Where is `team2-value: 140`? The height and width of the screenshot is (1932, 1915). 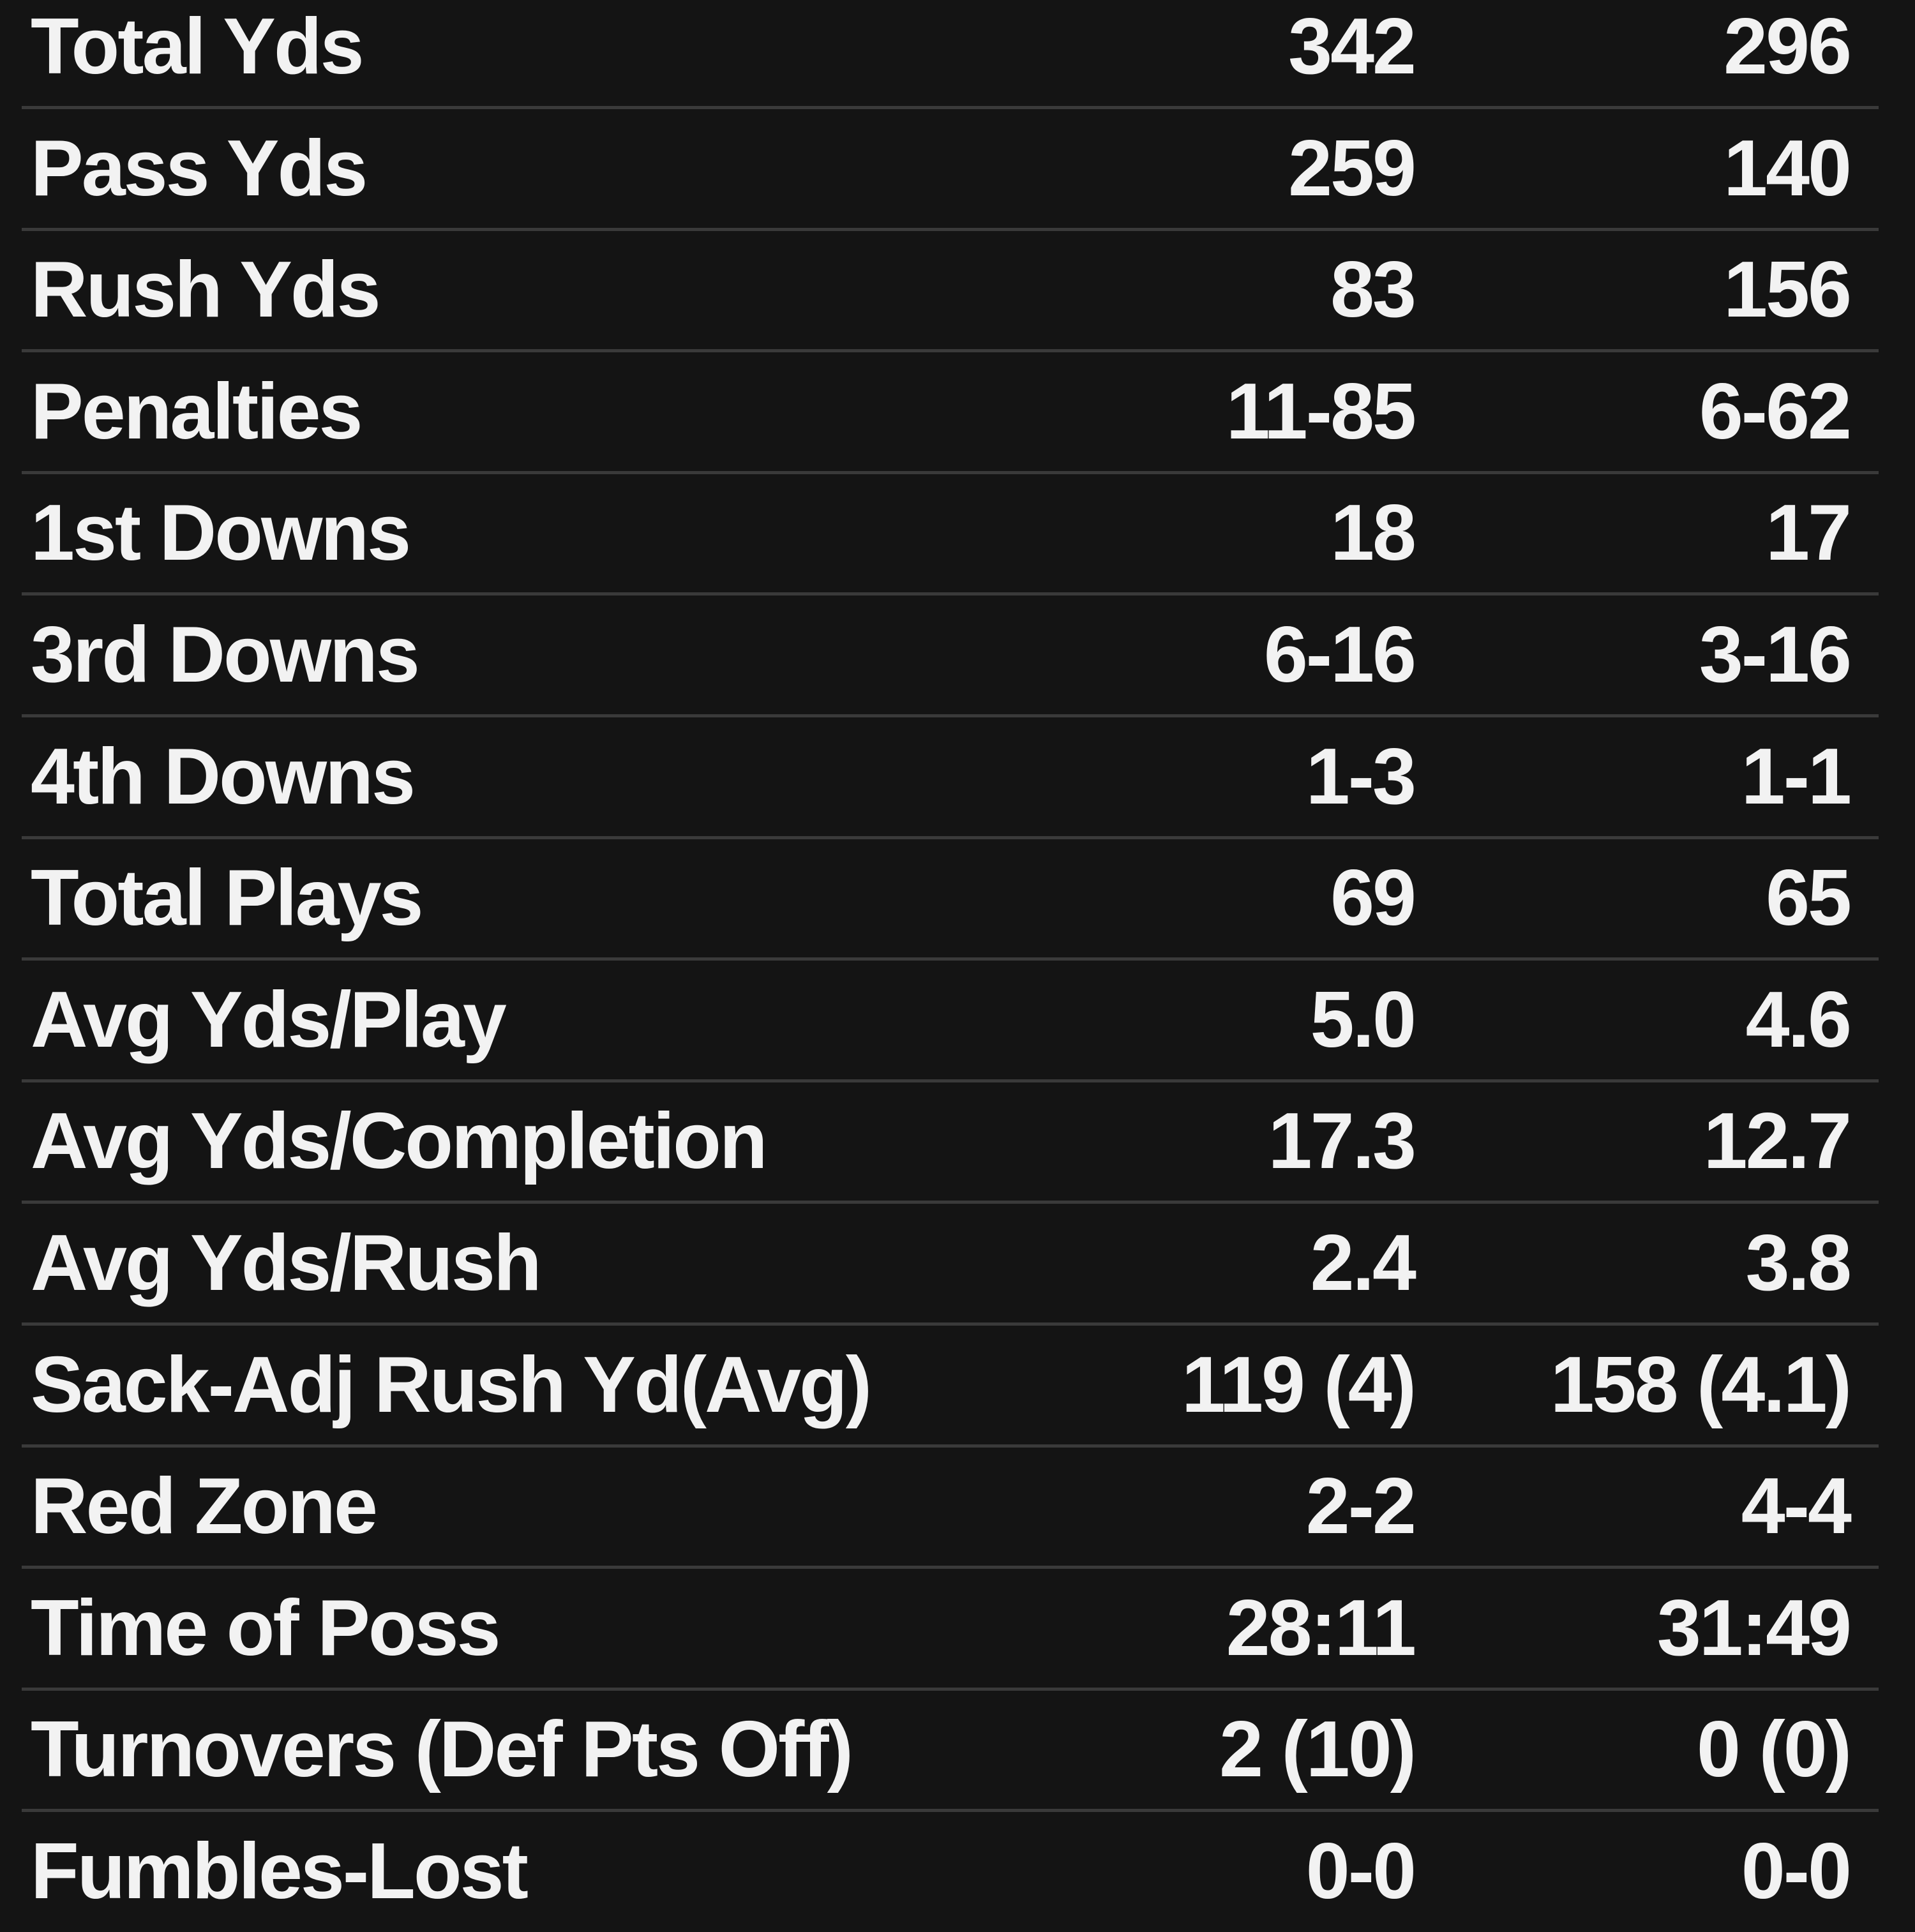
team2-value: 140 is located at coordinates (1788, 168).